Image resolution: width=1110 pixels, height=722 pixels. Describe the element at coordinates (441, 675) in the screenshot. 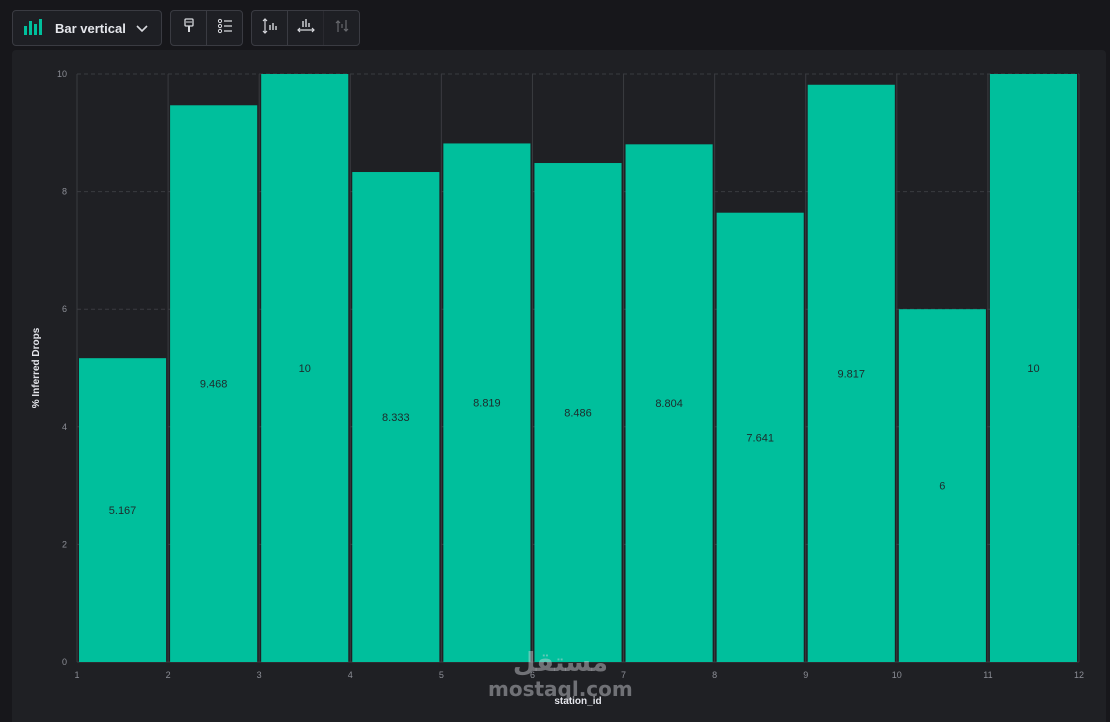

I see `x-tick-label: 5` at that location.